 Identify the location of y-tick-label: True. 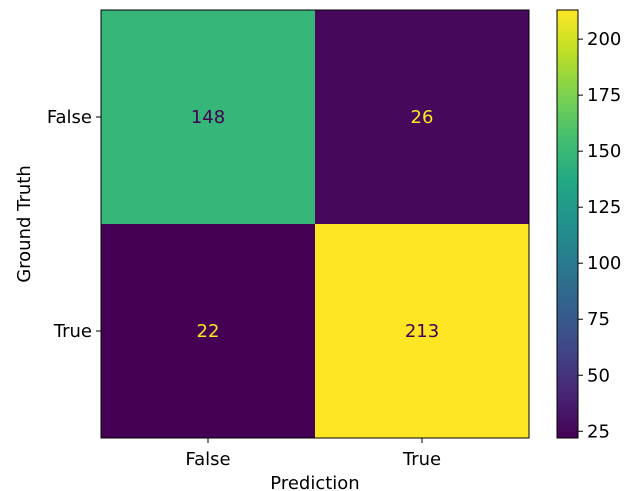
(72, 331).